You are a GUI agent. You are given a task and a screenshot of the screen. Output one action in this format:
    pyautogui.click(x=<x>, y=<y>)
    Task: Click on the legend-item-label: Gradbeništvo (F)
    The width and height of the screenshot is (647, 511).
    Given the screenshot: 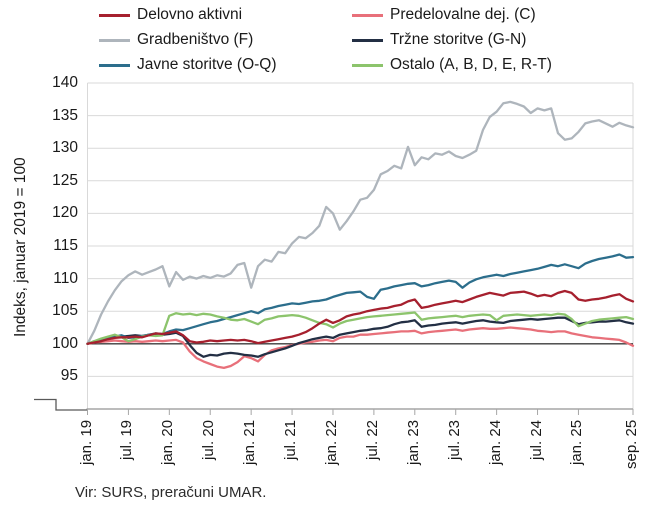 What is the action you would take?
    pyautogui.click(x=195, y=39)
    